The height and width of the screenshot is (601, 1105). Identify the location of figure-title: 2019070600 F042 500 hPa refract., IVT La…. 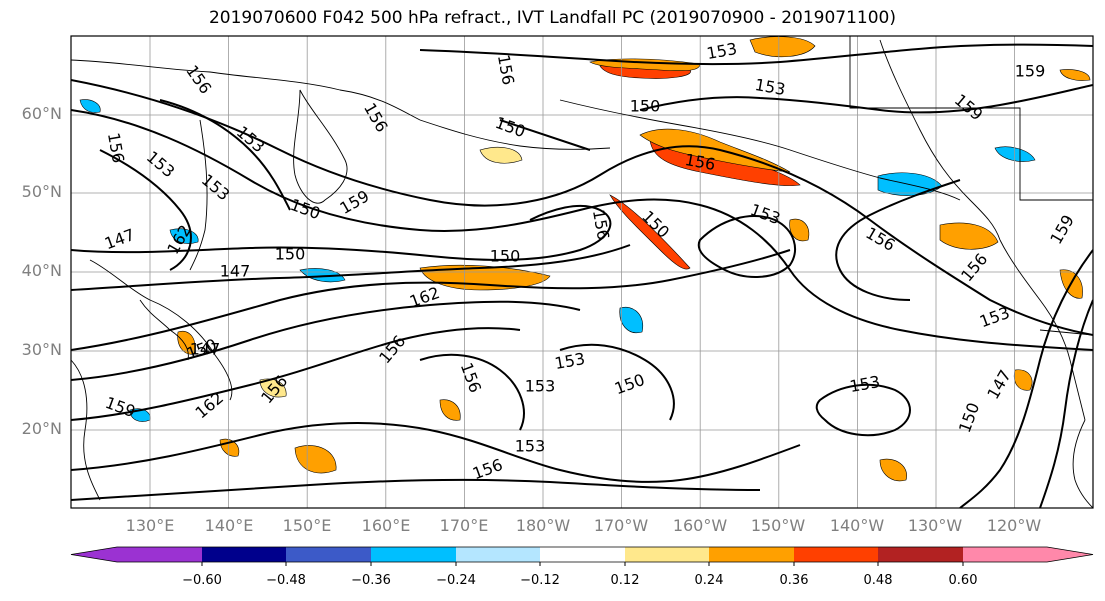
(552, 18).